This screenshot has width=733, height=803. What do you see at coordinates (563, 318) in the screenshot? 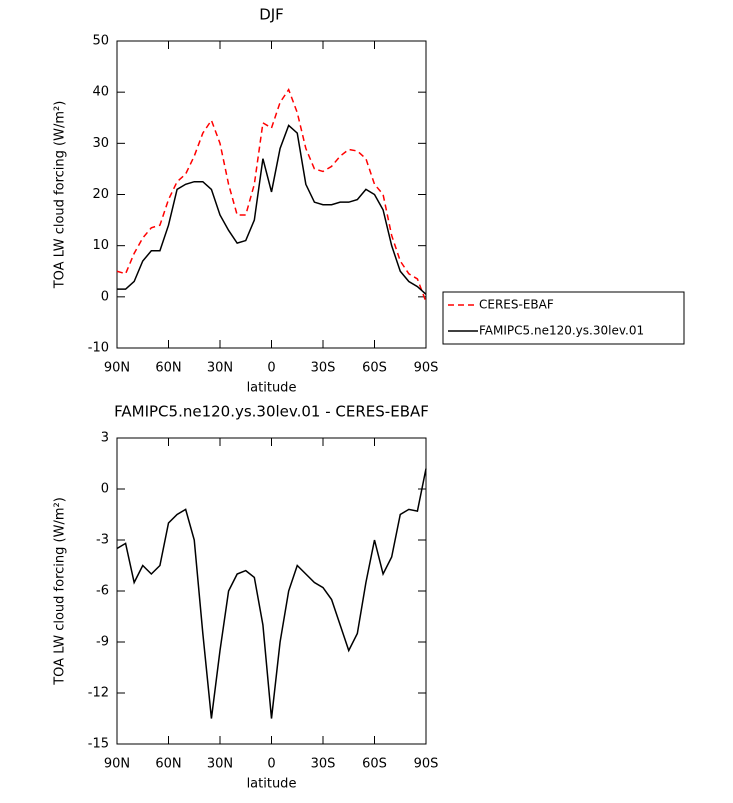
I see `legend-box` at bounding box center [563, 318].